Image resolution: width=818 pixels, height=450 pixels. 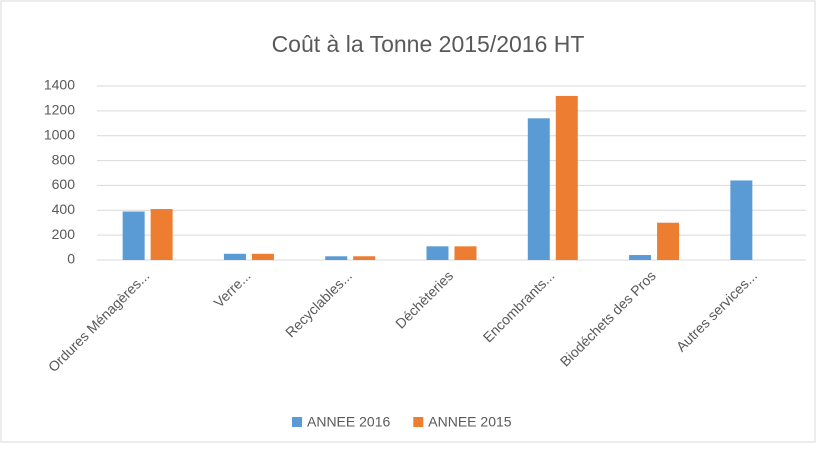 I want to click on legend-label: ANNEE 2015, so click(x=469, y=422).